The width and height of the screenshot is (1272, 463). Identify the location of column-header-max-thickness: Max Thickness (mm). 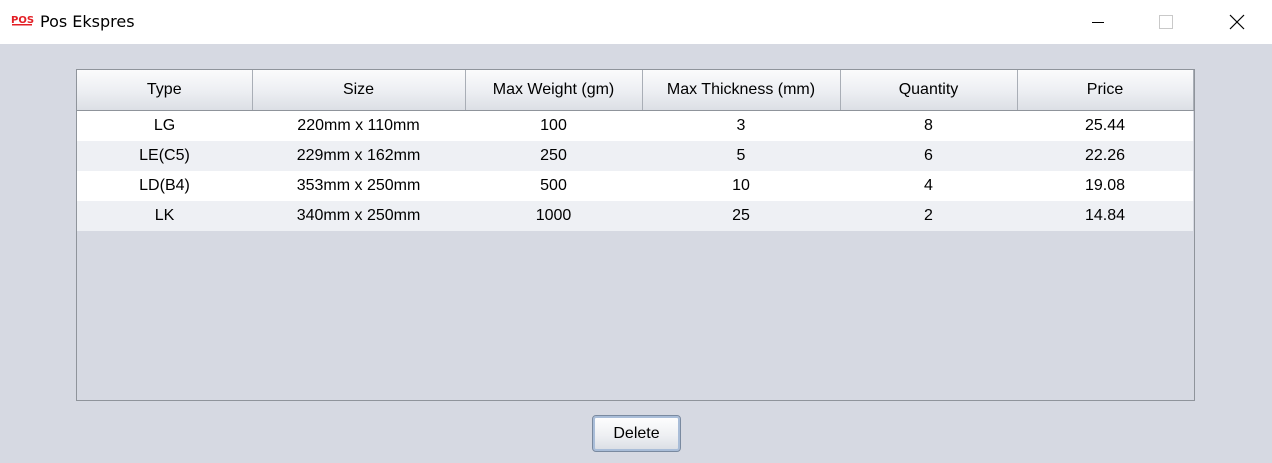
(741, 90).